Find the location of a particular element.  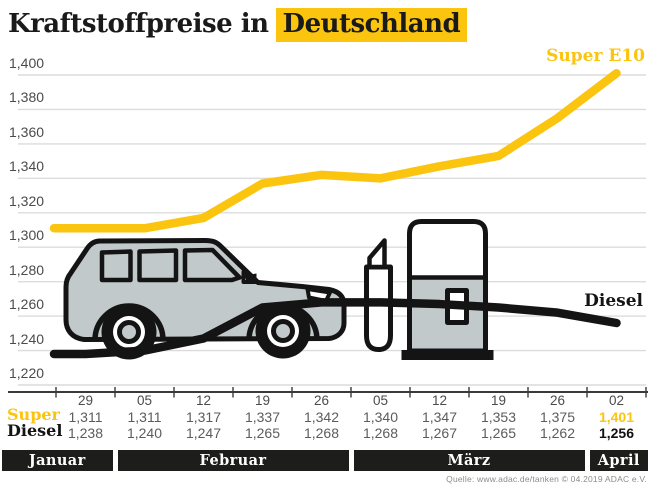

car-mirror is located at coordinates (251, 278).